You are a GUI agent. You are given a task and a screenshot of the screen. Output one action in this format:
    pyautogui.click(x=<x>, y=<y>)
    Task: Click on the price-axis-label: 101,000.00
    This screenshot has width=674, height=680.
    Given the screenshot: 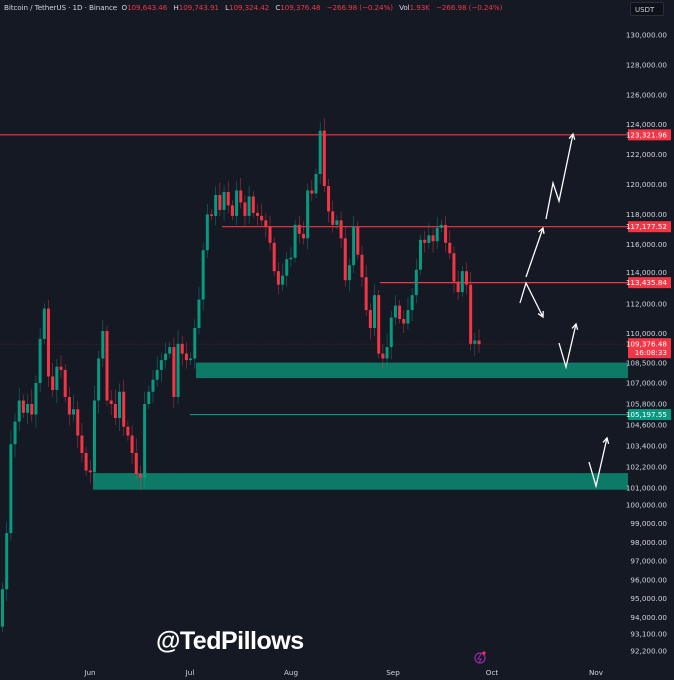 What is the action you would take?
    pyautogui.click(x=647, y=488)
    